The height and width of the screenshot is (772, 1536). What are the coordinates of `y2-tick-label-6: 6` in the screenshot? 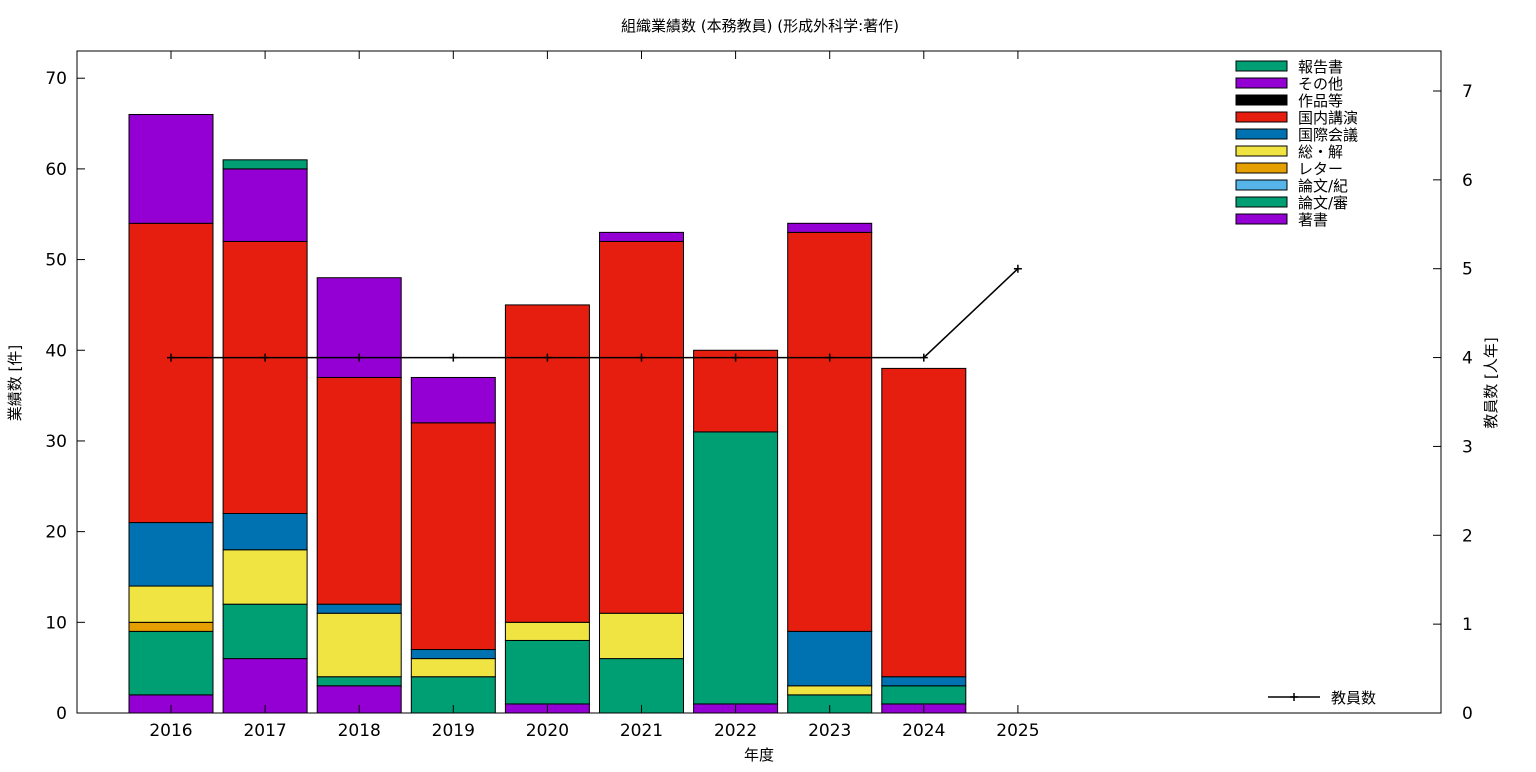 It's located at (1467, 181).